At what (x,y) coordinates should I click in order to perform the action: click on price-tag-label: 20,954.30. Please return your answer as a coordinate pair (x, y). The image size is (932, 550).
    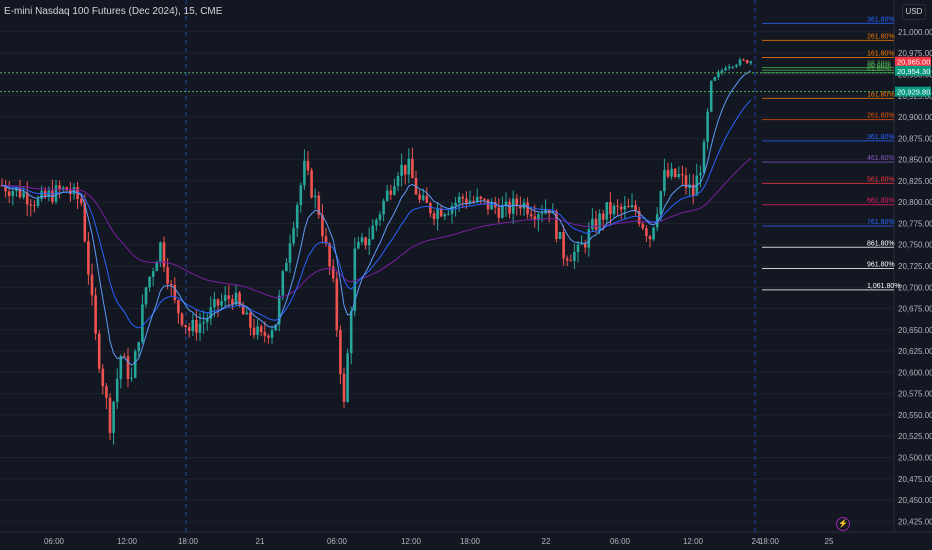
    Looking at the image, I should click on (913, 71).